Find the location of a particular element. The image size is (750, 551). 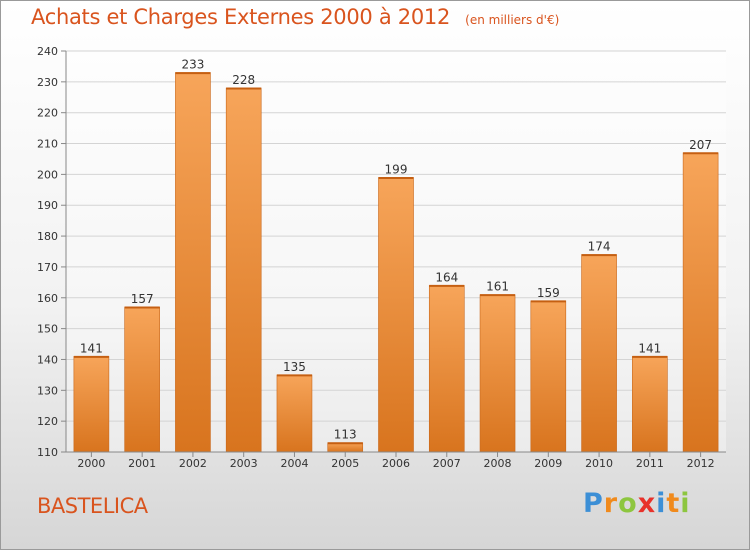

data-label-2005: 113 is located at coordinates (345, 435).